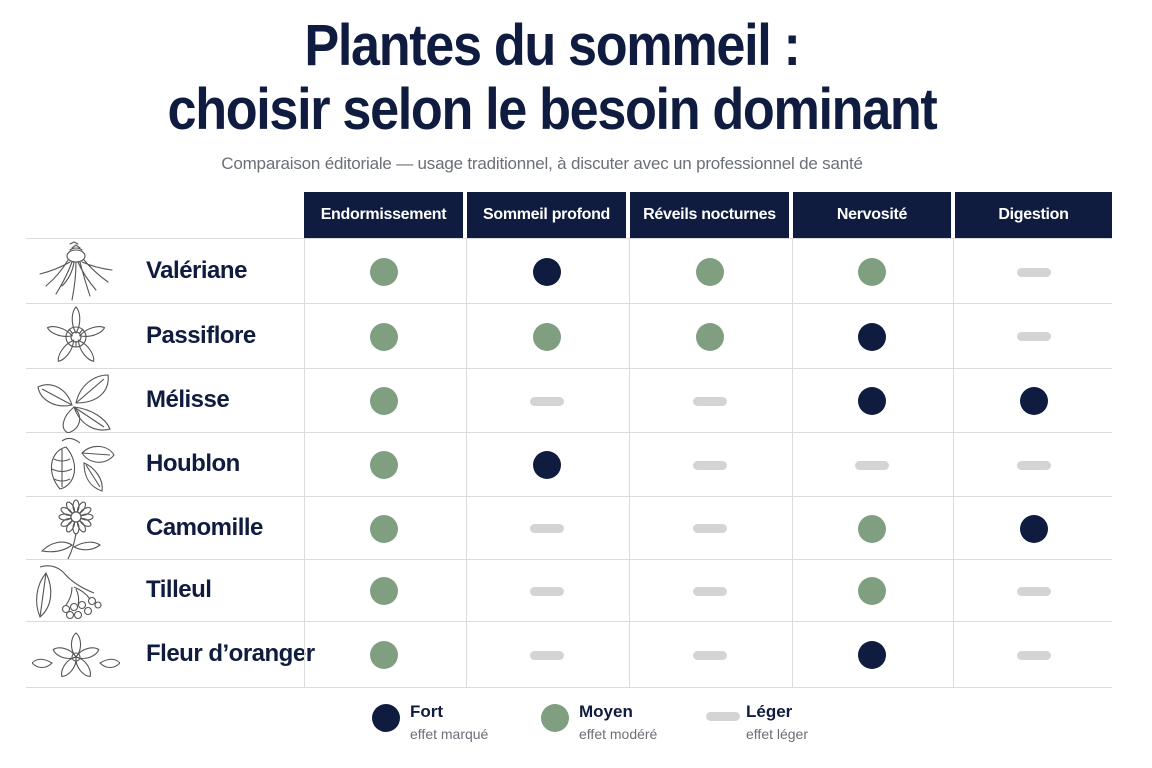 This screenshot has width=1152, height=768. I want to click on legend-label: Léger, so click(769, 711).